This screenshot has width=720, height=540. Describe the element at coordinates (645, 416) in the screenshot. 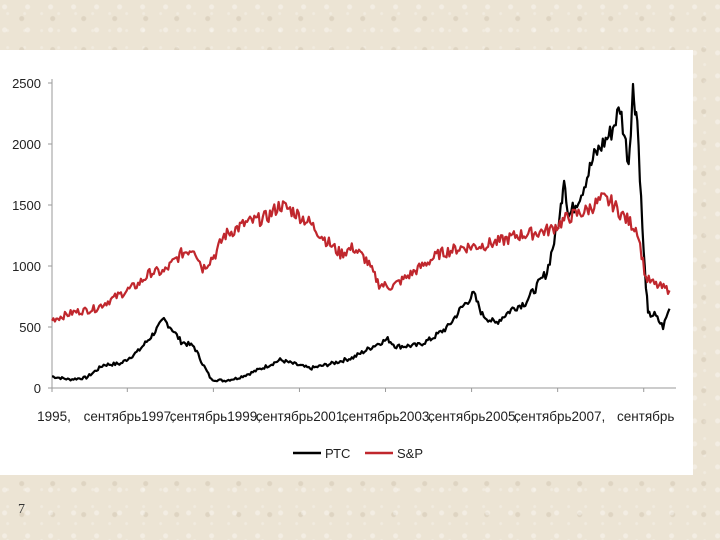

I see `x-tick-label: сентябрь` at that location.